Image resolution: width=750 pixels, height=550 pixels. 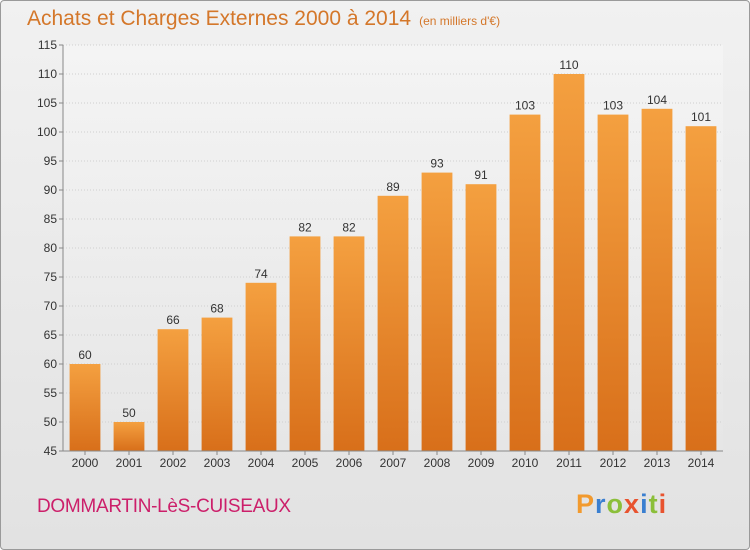 What do you see at coordinates (129, 463) in the screenshot?
I see `x-tick-label: 2001` at bounding box center [129, 463].